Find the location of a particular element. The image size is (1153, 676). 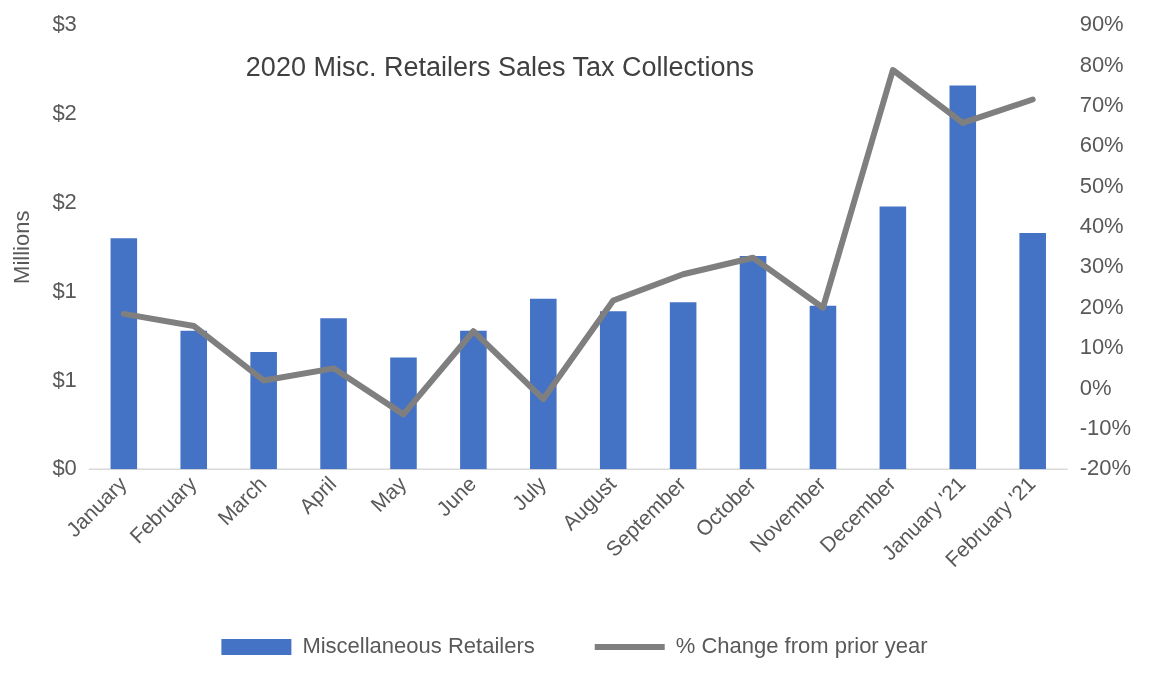

y-axis-title: Millions is located at coordinates (22, 247).